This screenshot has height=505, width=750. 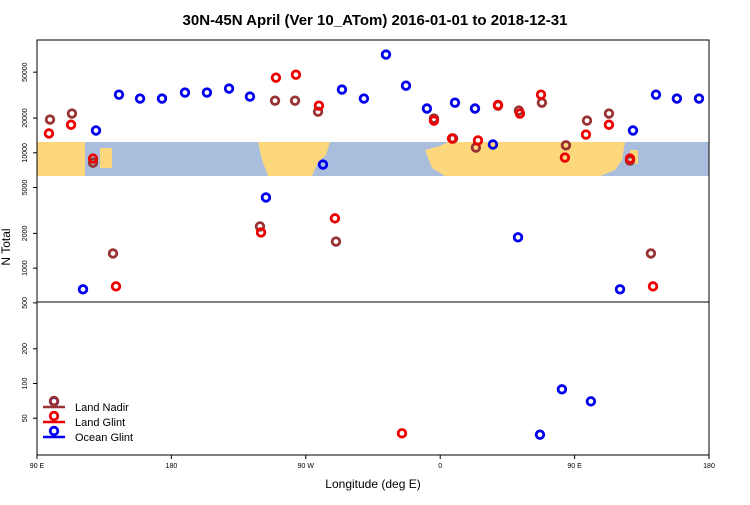 I want to click on y-tick-label: 1000, so click(x=25, y=268).